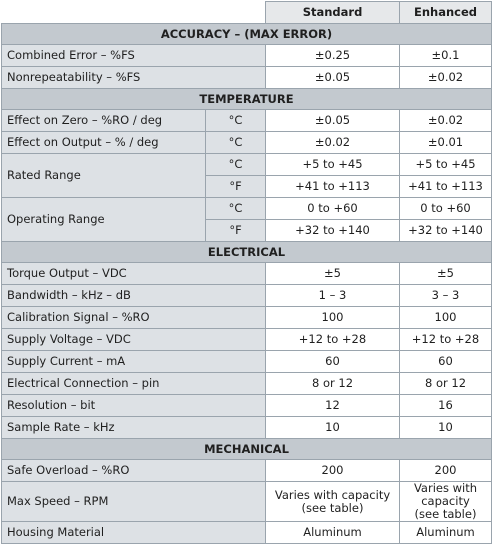 The width and height of the screenshot is (492, 544). Describe the element at coordinates (445, 295) in the screenshot. I see `enhanced-value: 3 – 3` at that location.